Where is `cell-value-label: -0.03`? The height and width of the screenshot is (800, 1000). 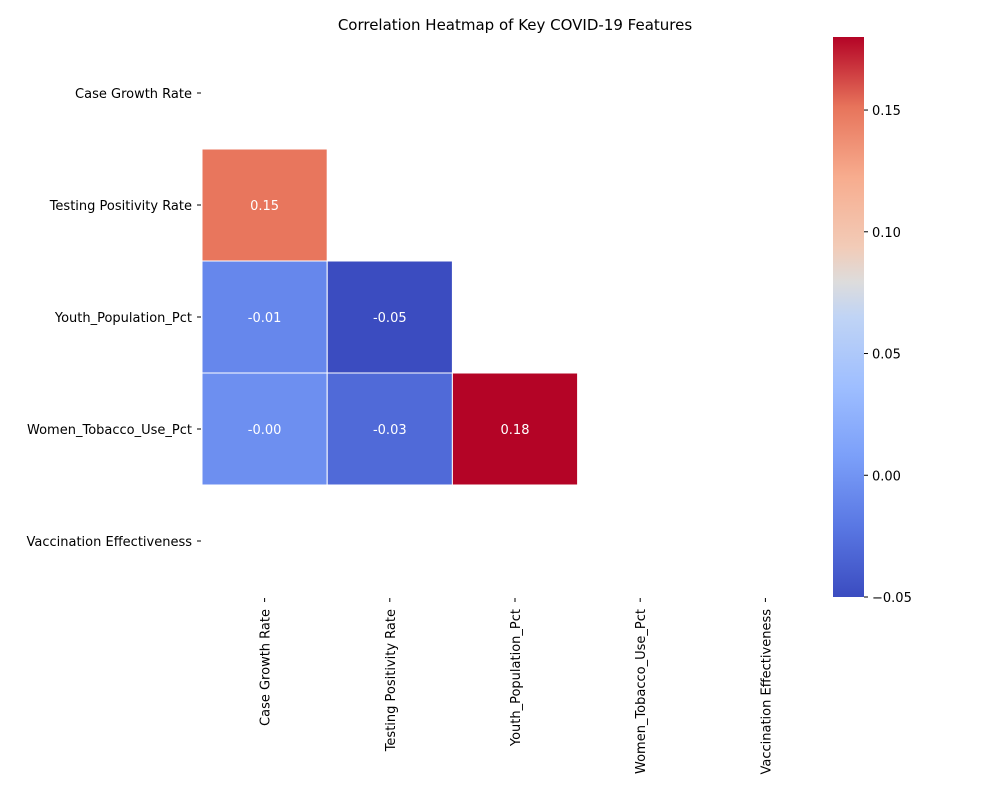 cell-value-label: -0.03 is located at coordinates (390, 430).